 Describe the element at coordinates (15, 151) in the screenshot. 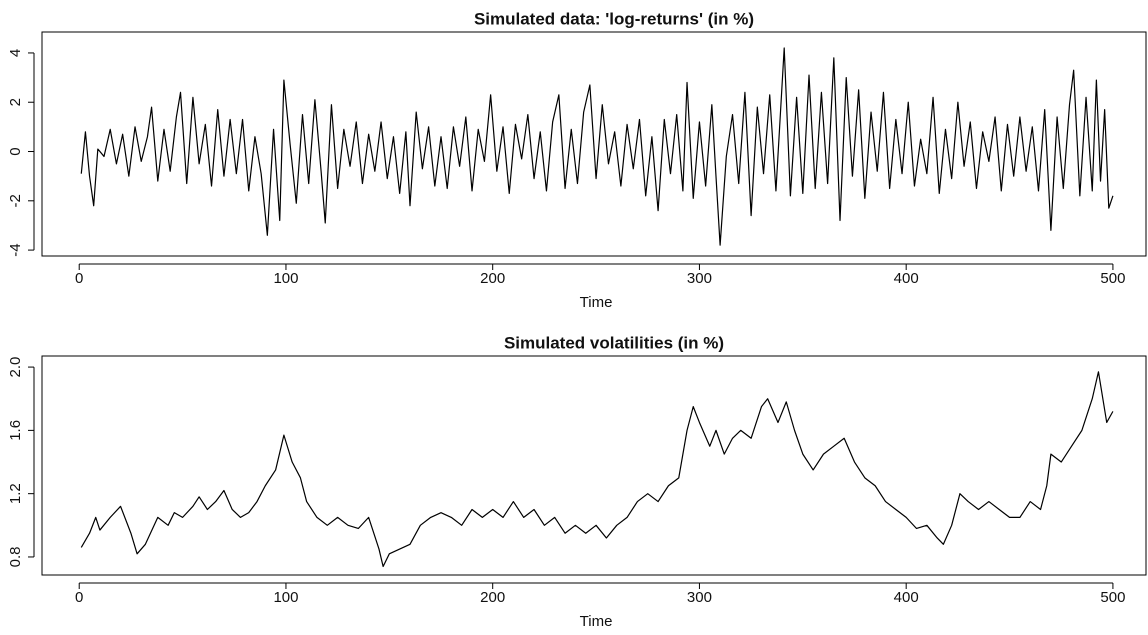

I see `y-tick-label: 0` at that location.